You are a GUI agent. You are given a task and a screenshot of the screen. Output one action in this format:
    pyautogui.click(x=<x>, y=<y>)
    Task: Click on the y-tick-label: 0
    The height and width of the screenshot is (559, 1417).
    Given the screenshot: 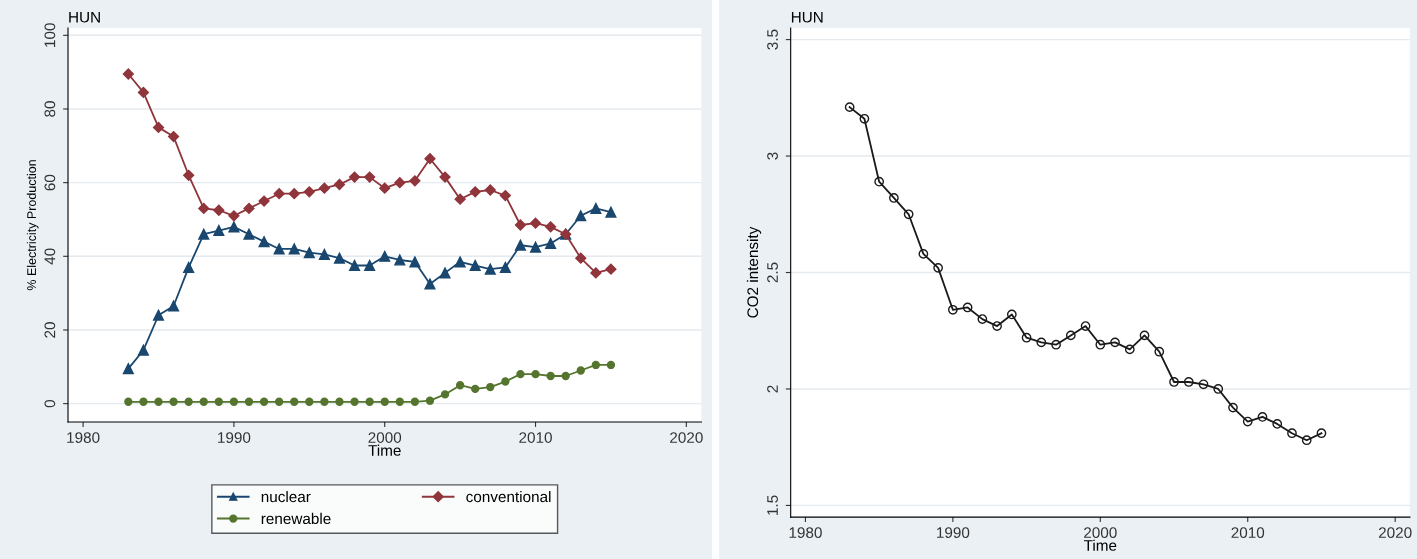 What is the action you would take?
    pyautogui.click(x=50, y=403)
    